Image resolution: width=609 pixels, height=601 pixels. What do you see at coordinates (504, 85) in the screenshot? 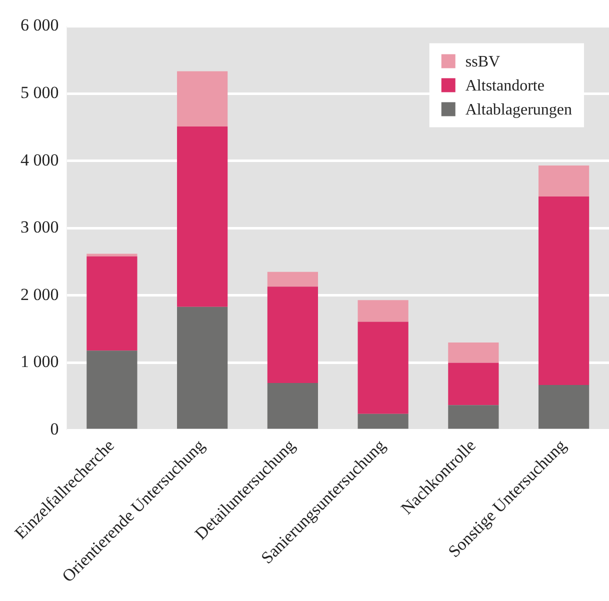
I see `legend-label: Altstandorte` at bounding box center [504, 85].